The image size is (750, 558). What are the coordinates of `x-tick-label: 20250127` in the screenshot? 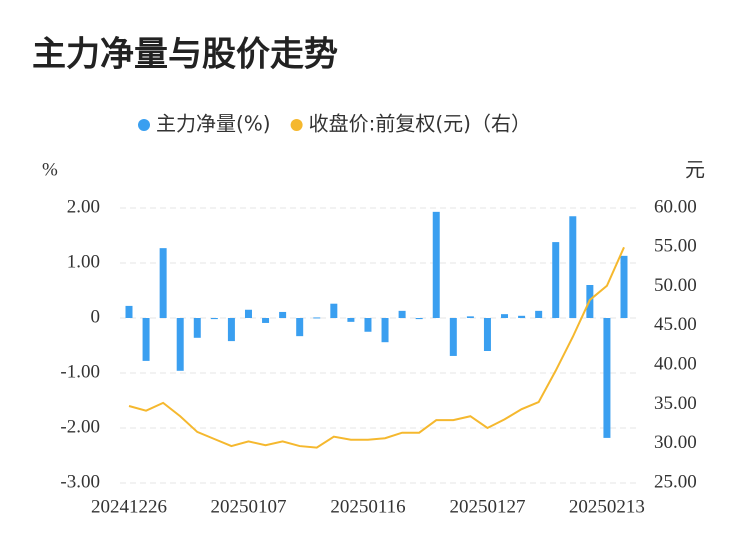 It's located at (487, 506).